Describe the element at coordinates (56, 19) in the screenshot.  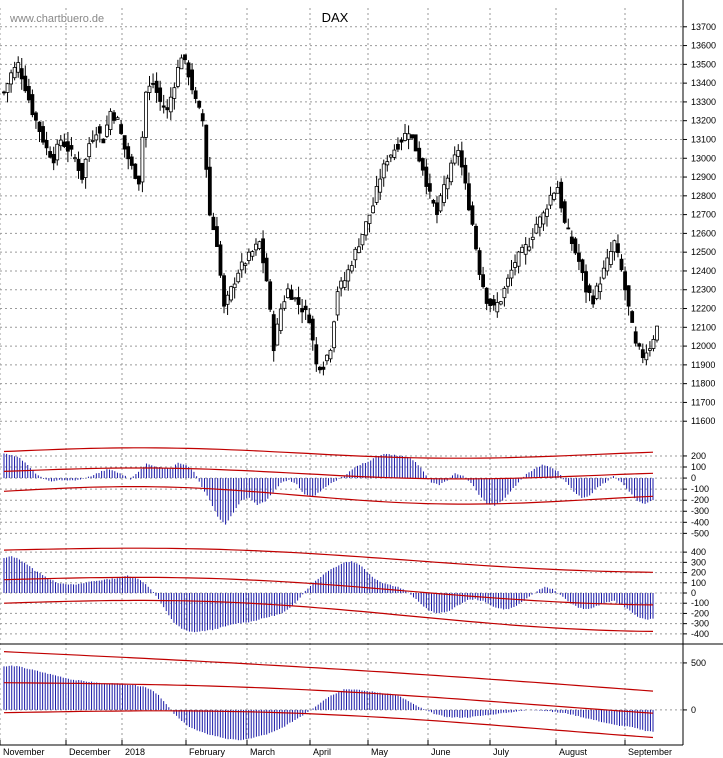
I see `watermark-text: www.chartbuero.de` at that location.